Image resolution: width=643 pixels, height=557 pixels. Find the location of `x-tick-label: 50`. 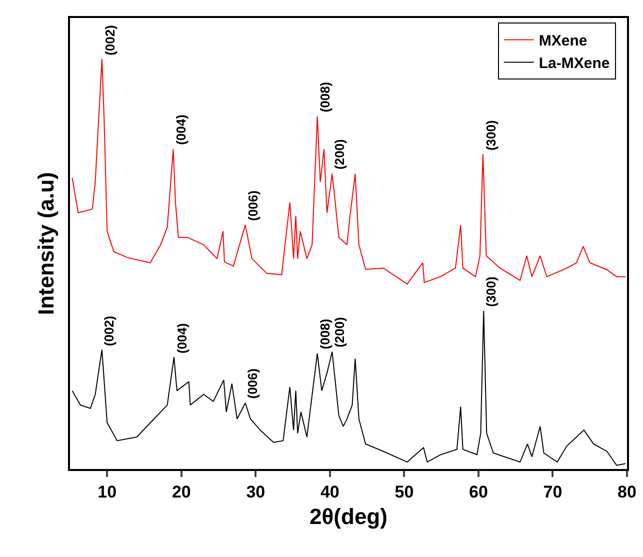

x-tick-label: 50 is located at coordinates (404, 492).